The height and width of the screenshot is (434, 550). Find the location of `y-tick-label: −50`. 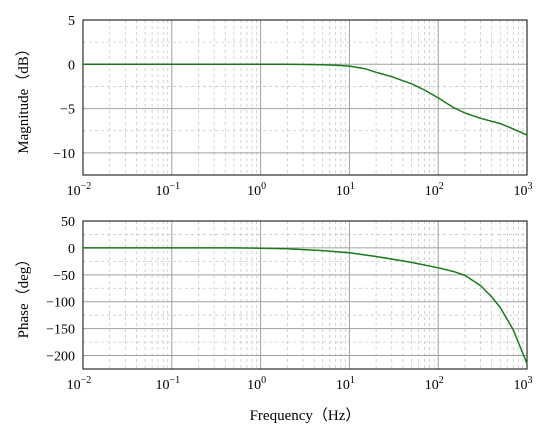

y-tick-label: −50 is located at coordinates (64, 276).